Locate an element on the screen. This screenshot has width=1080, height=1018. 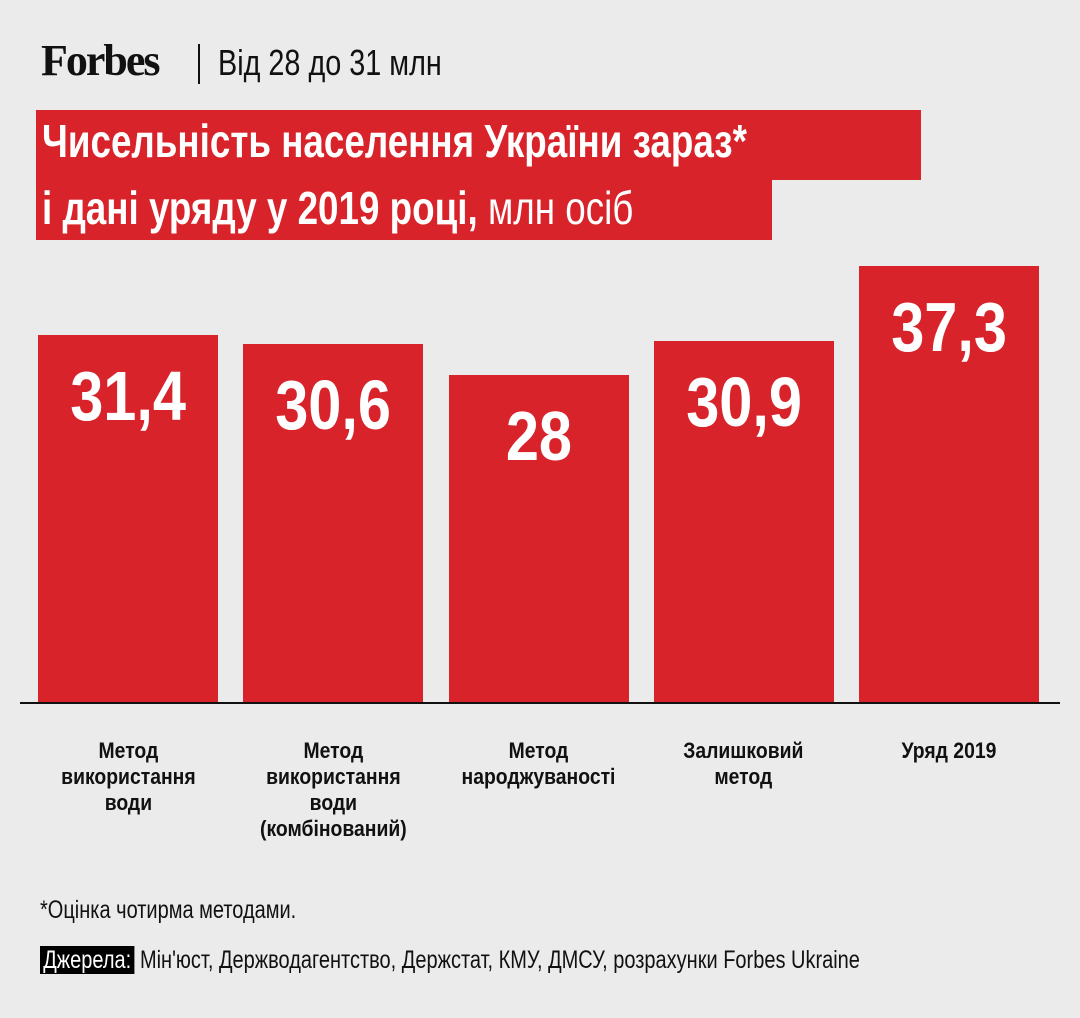
subtitle: Від 28 до 31 млн is located at coordinates (330, 62).